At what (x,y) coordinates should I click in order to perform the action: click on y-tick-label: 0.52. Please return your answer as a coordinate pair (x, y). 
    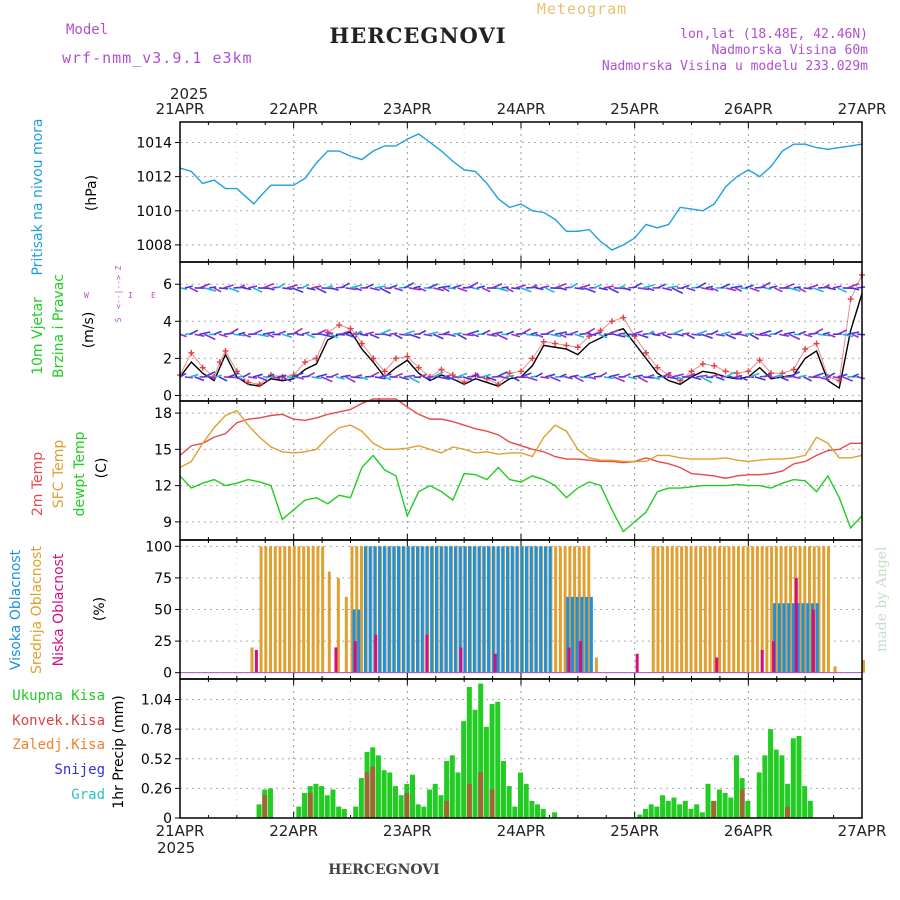
    Looking at the image, I should click on (156, 760).